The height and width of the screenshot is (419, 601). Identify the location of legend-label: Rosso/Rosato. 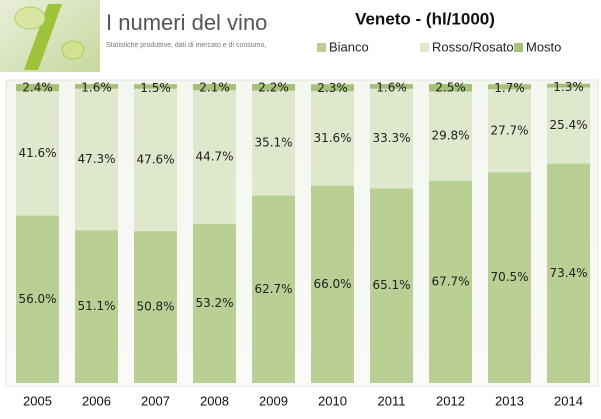
(473, 46).